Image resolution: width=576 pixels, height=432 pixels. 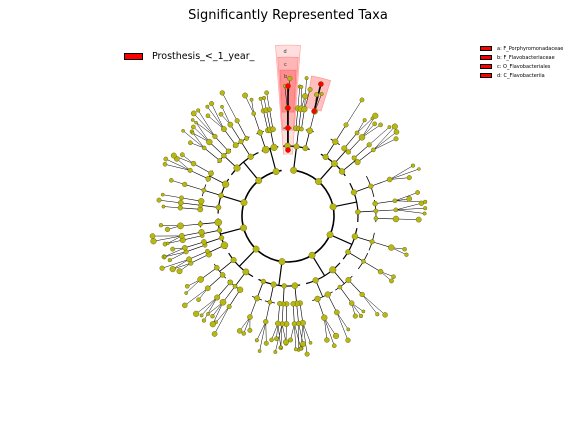 I want to click on taxa-legend-label: d: C_Flavobacteriia, so click(x=521, y=75).